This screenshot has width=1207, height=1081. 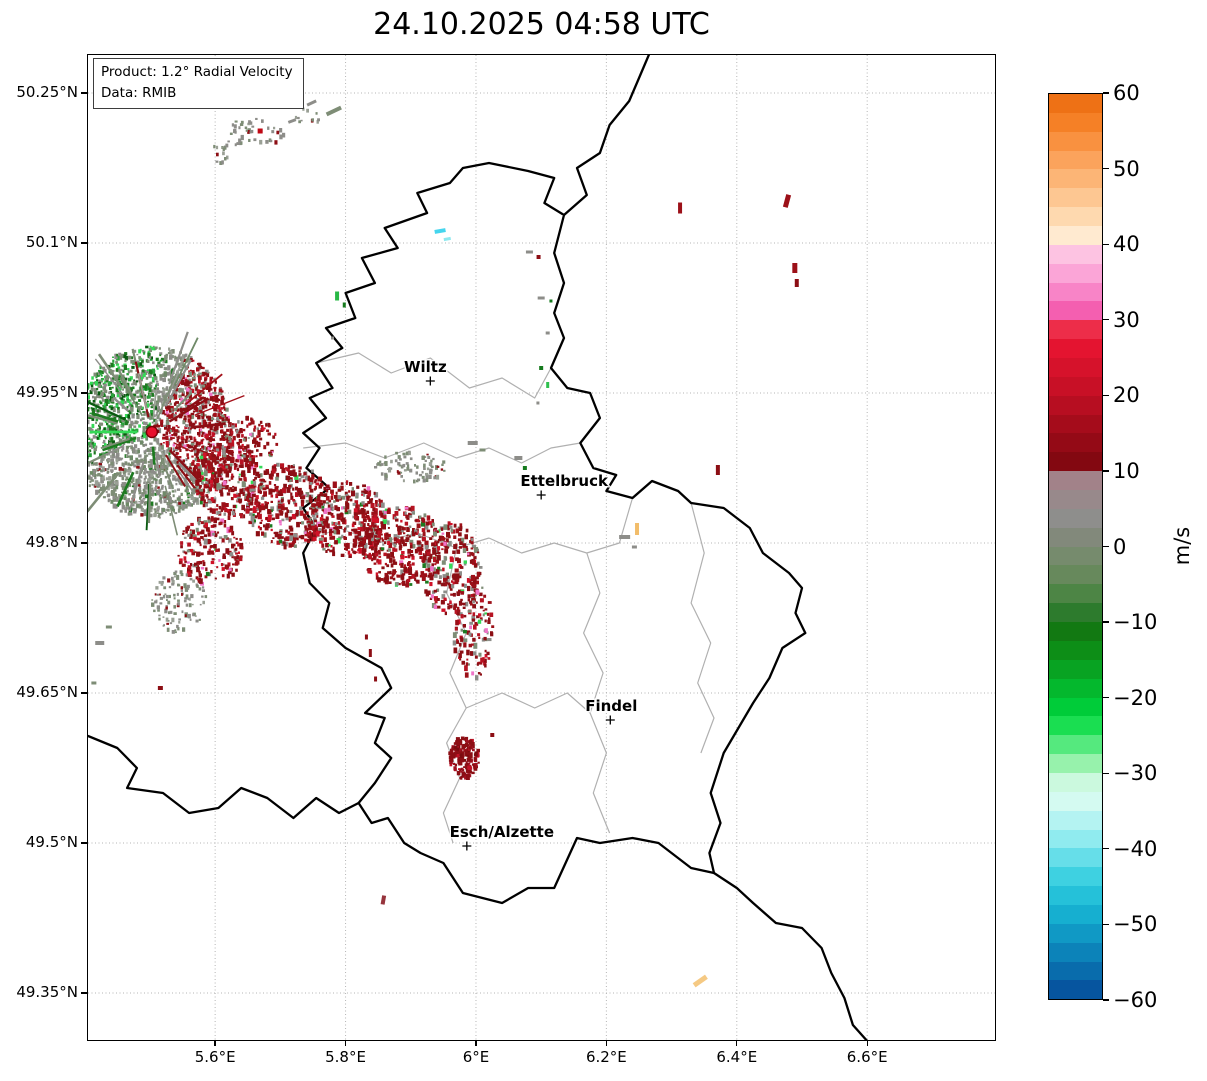 I want to click on colorbar-tick-label: 40, so click(x=1126, y=244).